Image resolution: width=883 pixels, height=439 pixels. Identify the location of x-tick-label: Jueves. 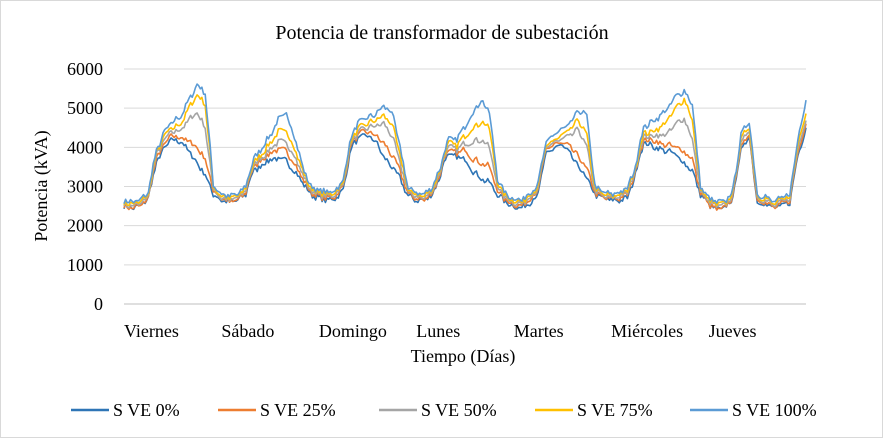
(733, 331).